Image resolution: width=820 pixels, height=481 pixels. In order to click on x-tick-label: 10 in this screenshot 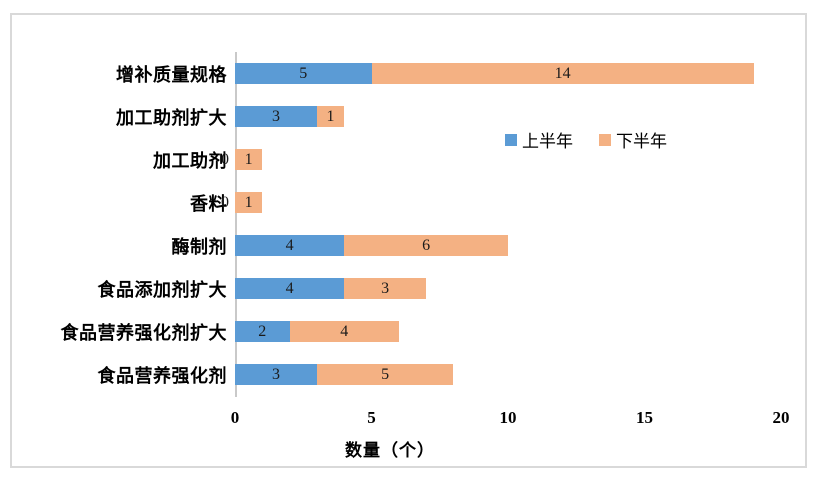, I will do `click(508, 417)`.